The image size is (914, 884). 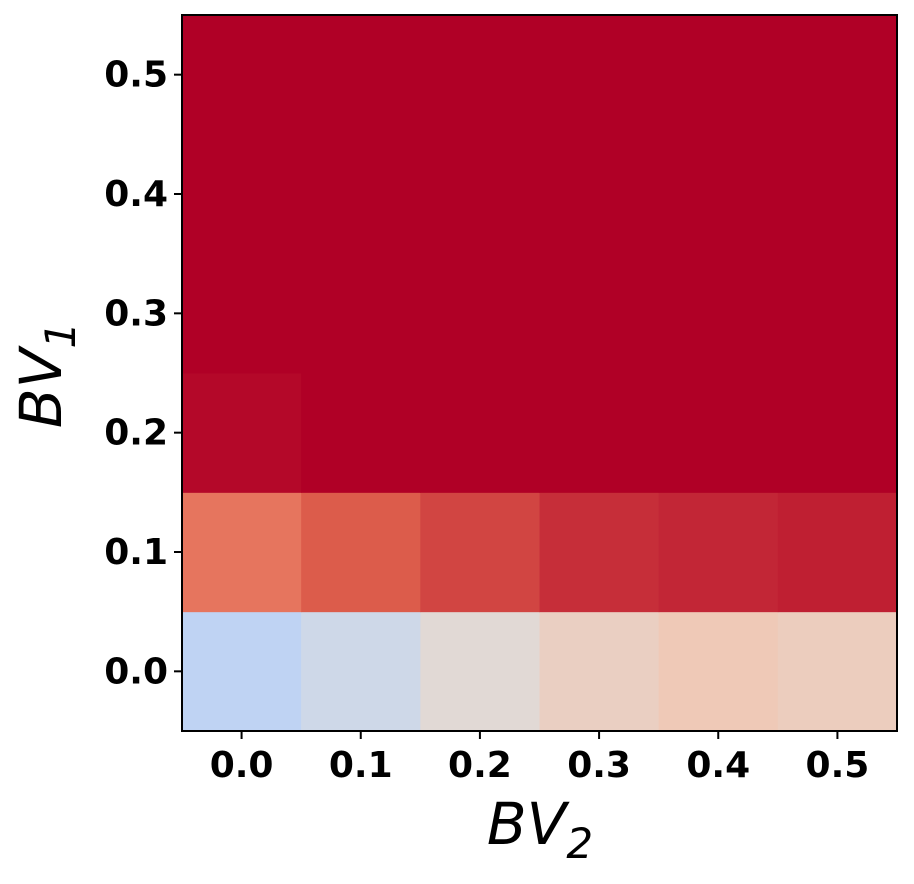 I want to click on y-tick-label: 0.2, so click(x=136, y=433).